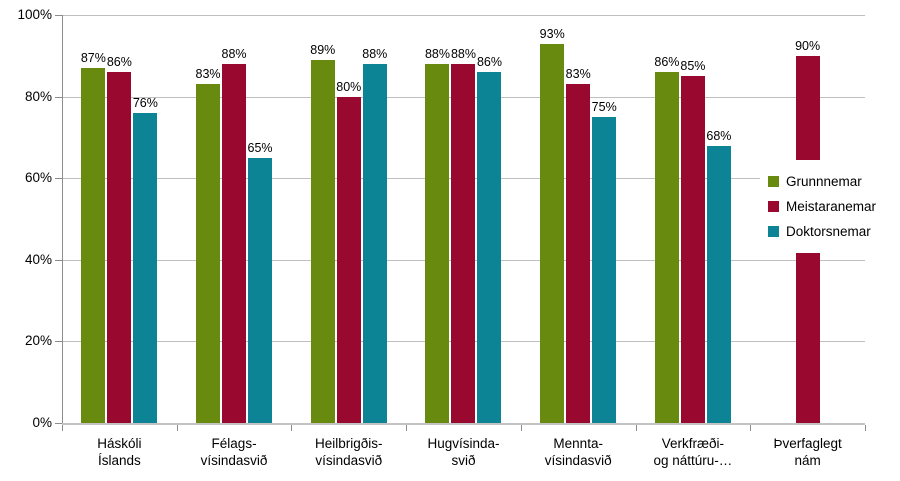  What do you see at coordinates (62, 219) in the screenshot?
I see `y-axis-line` at bounding box center [62, 219].